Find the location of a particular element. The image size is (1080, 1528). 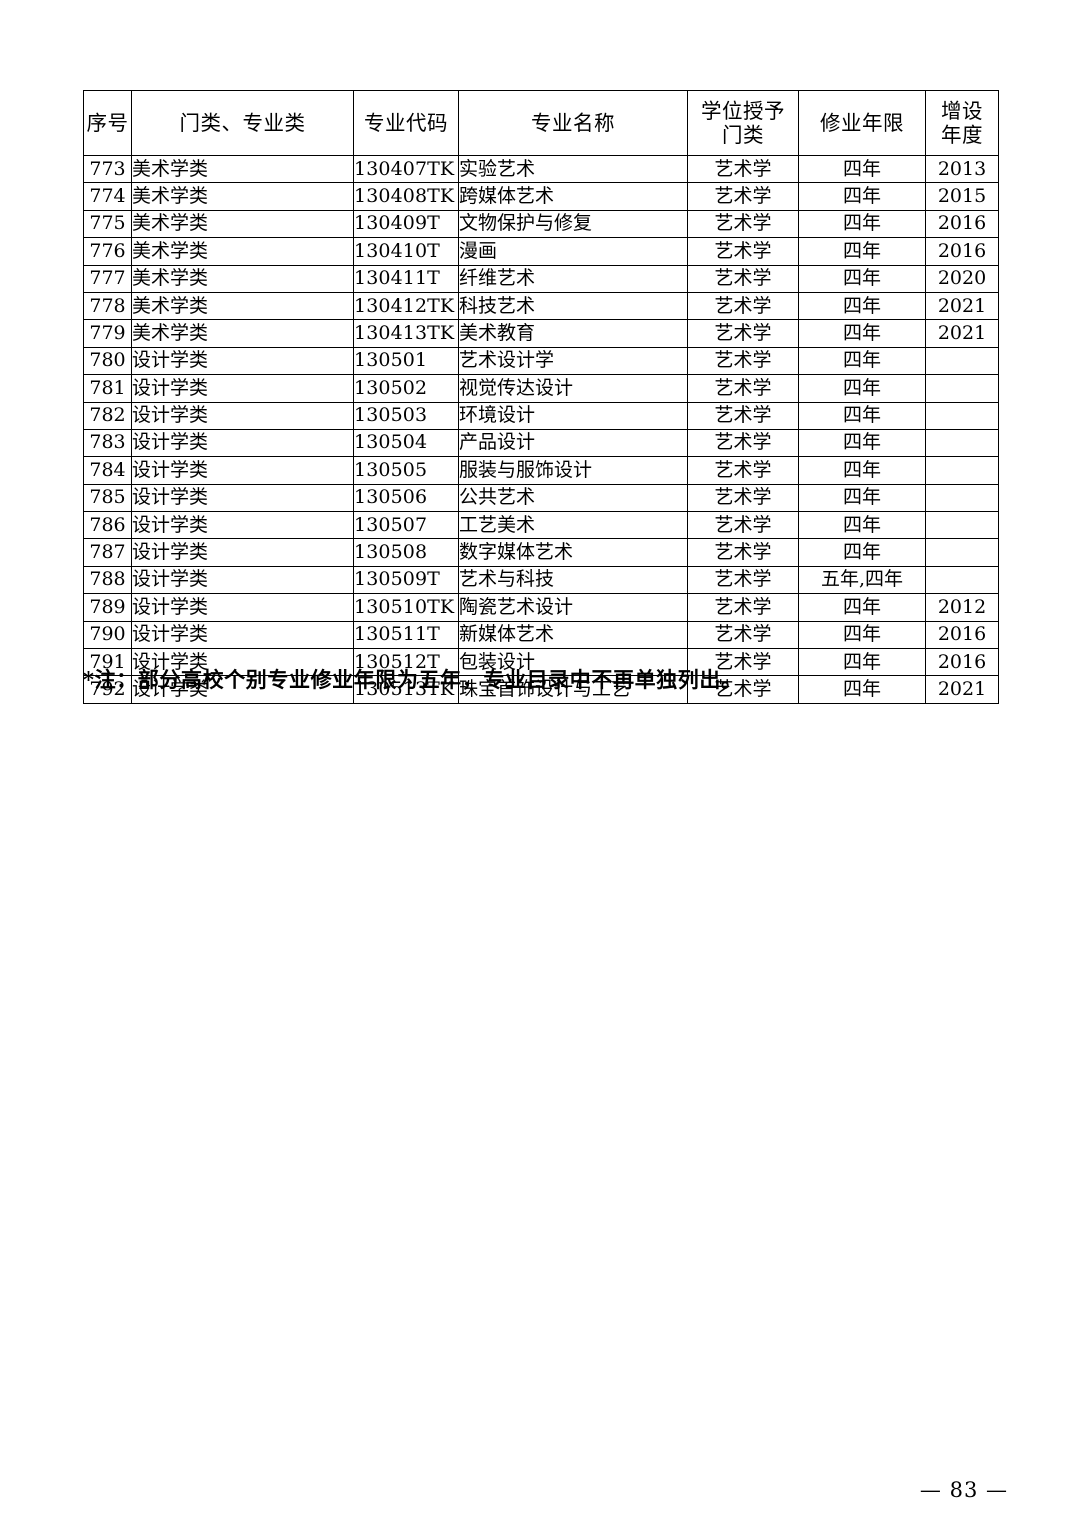

table-row: 773 美术学类 130407TK 实验艺术 艺术学 四年 2013 is located at coordinates (541, 169).